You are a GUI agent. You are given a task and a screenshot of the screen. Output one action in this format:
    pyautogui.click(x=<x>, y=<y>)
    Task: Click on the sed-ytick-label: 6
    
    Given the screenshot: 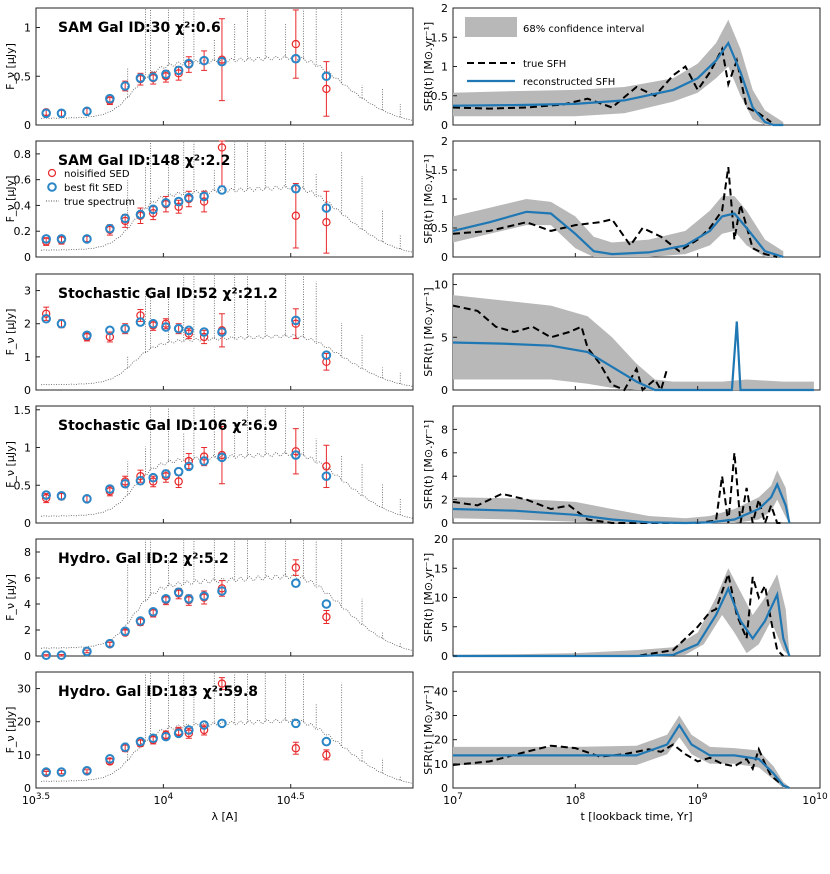 What is the action you would take?
    pyautogui.click(x=27, y=578)
    